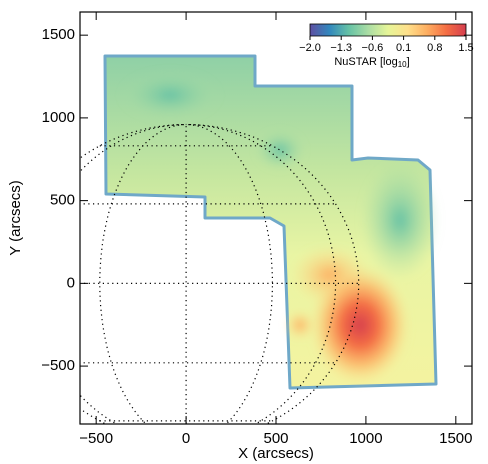 The width and height of the screenshot is (488, 464). What do you see at coordinates (310, 48) in the screenshot?
I see `colorbar-tick-label: −2.0` at bounding box center [310, 48].